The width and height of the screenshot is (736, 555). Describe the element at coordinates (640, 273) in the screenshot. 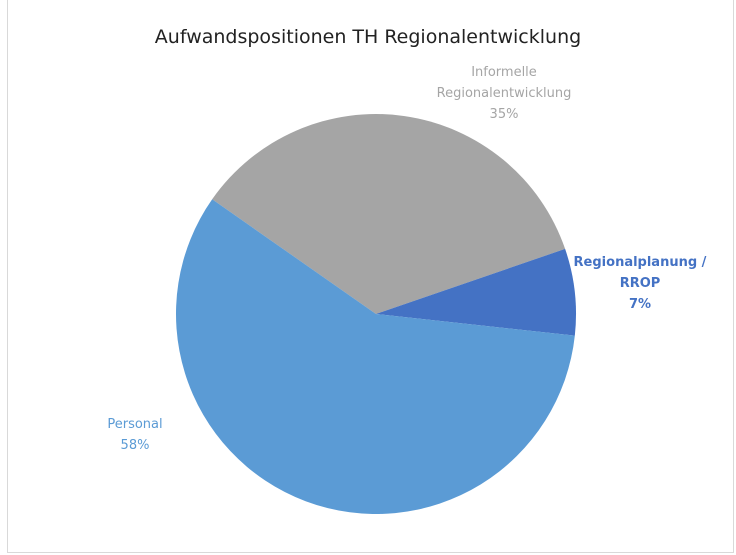

I see `category-label: Regionalplanung / RROP` at that location.